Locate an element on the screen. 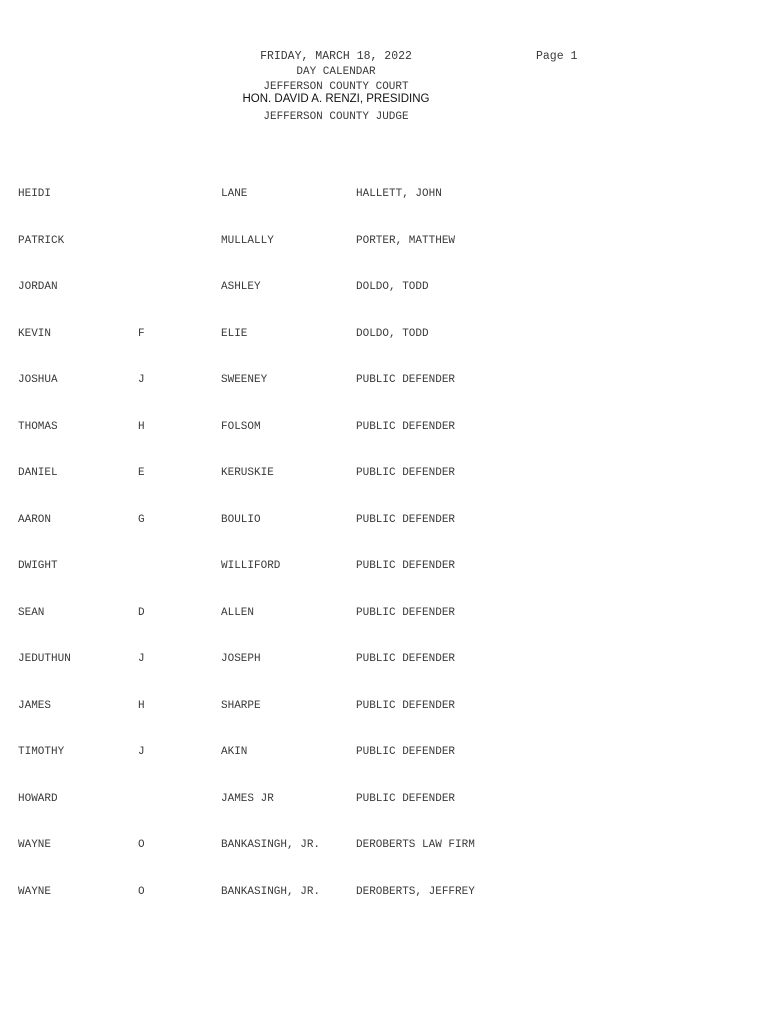 Image resolution: width=768 pixels, height=1024 pixels. defendant-first-name: JEDUTHUN is located at coordinates (44, 659).